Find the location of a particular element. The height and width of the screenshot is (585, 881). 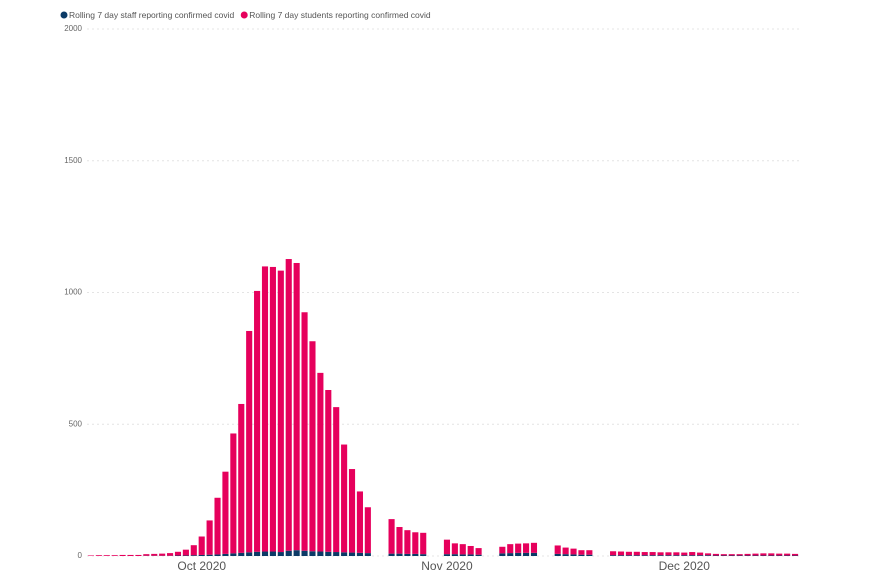

y-tick-label: 500 is located at coordinates (76, 423).